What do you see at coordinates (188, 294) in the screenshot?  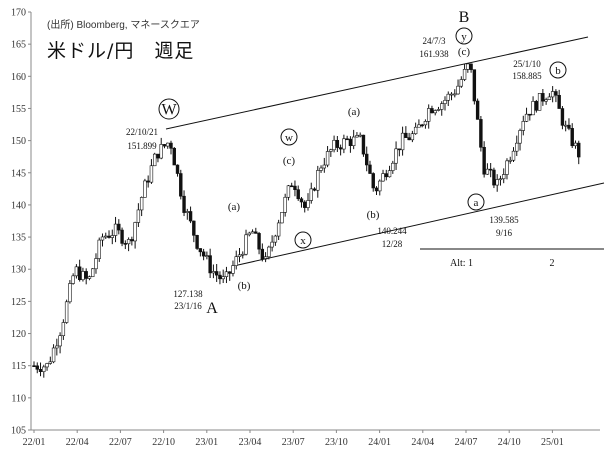 I see `low-A-value: 127.138` at bounding box center [188, 294].